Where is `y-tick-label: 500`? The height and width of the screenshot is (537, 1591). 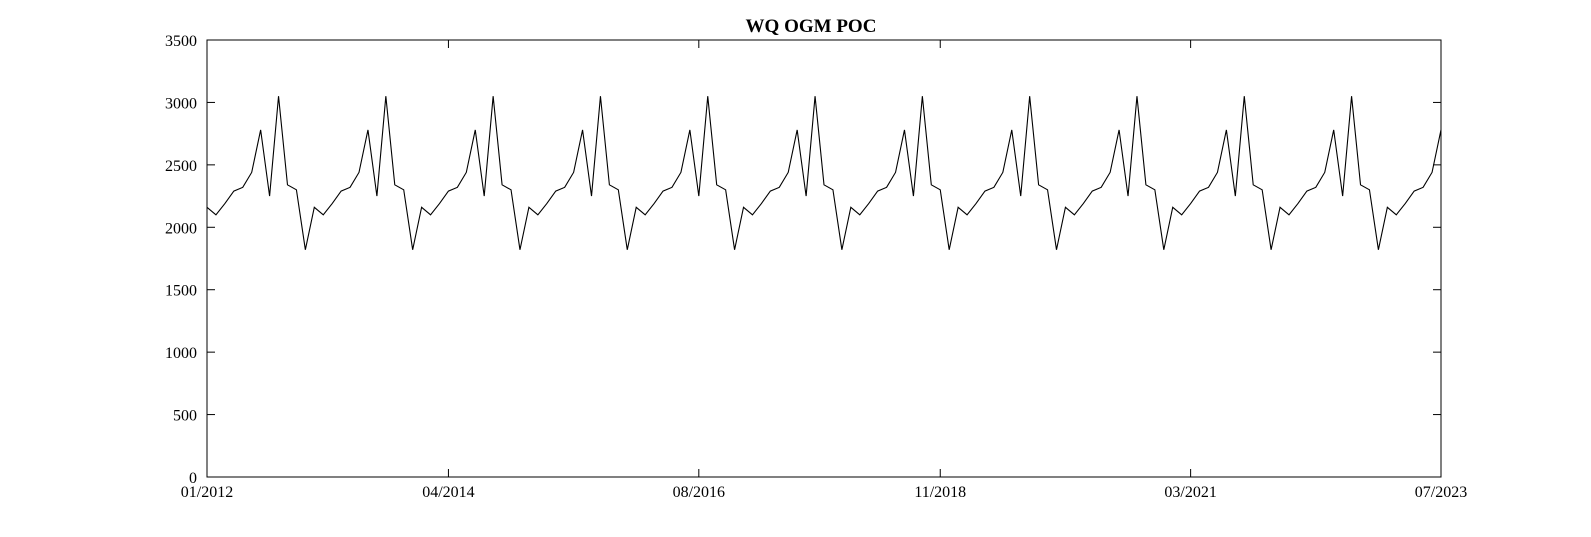 y-tick-label: 500 is located at coordinates (185, 416).